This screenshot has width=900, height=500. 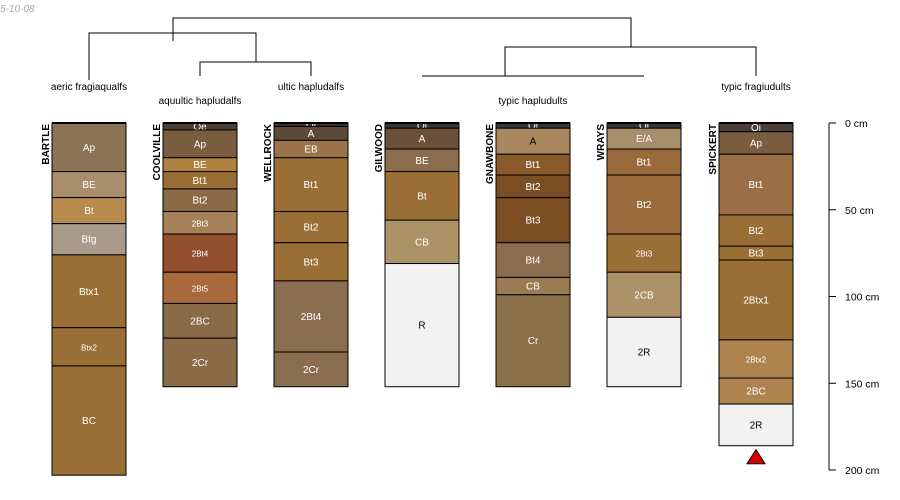 What do you see at coordinates (311, 87) in the screenshot?
I see `taxon-ultic-hapludalfs: ultic hapludalfs` at bounding box center [311, 87].